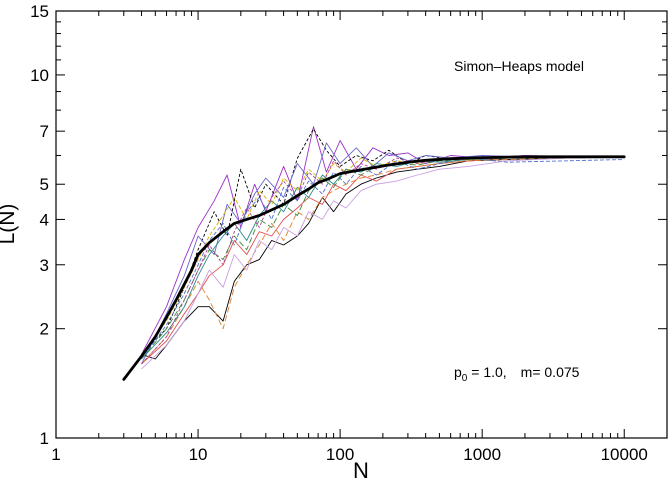 This screenshot has width=672, height=484. What do you see at coordinates (465, 378) in the screenshot?
I see `p-subscript: 0` at bounding box center [465, 378].